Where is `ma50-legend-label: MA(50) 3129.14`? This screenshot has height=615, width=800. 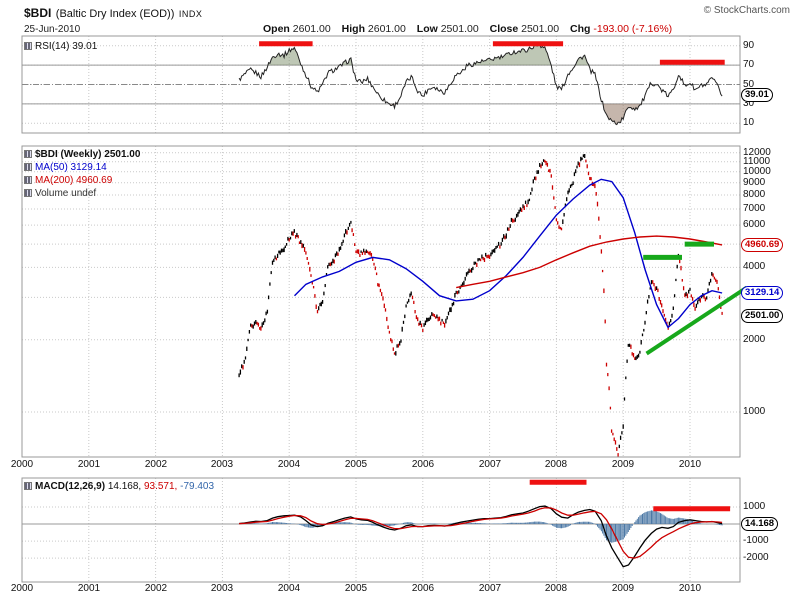 ma50-legend-label: MA(50) 3129.14 is located at coordinates (71, 167).